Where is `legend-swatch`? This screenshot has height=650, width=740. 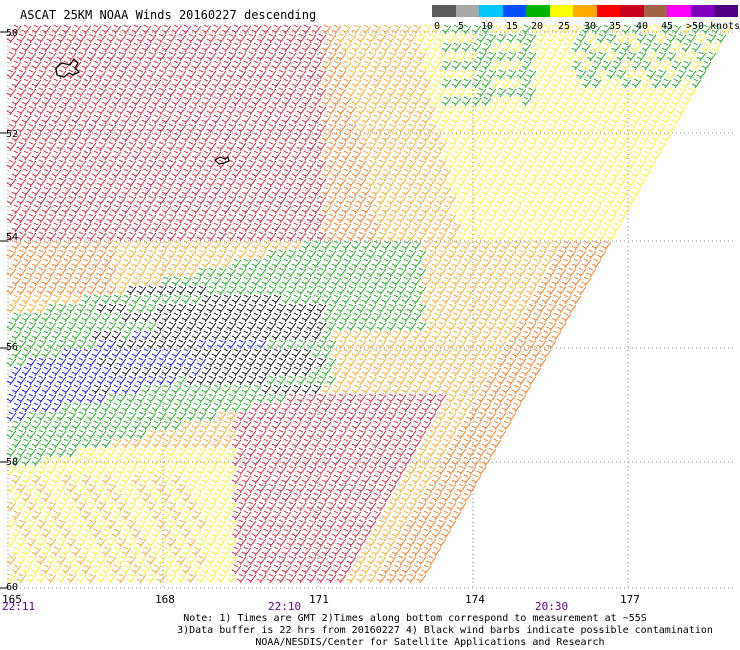 legend-swatch is located at coordinates (702, 11).